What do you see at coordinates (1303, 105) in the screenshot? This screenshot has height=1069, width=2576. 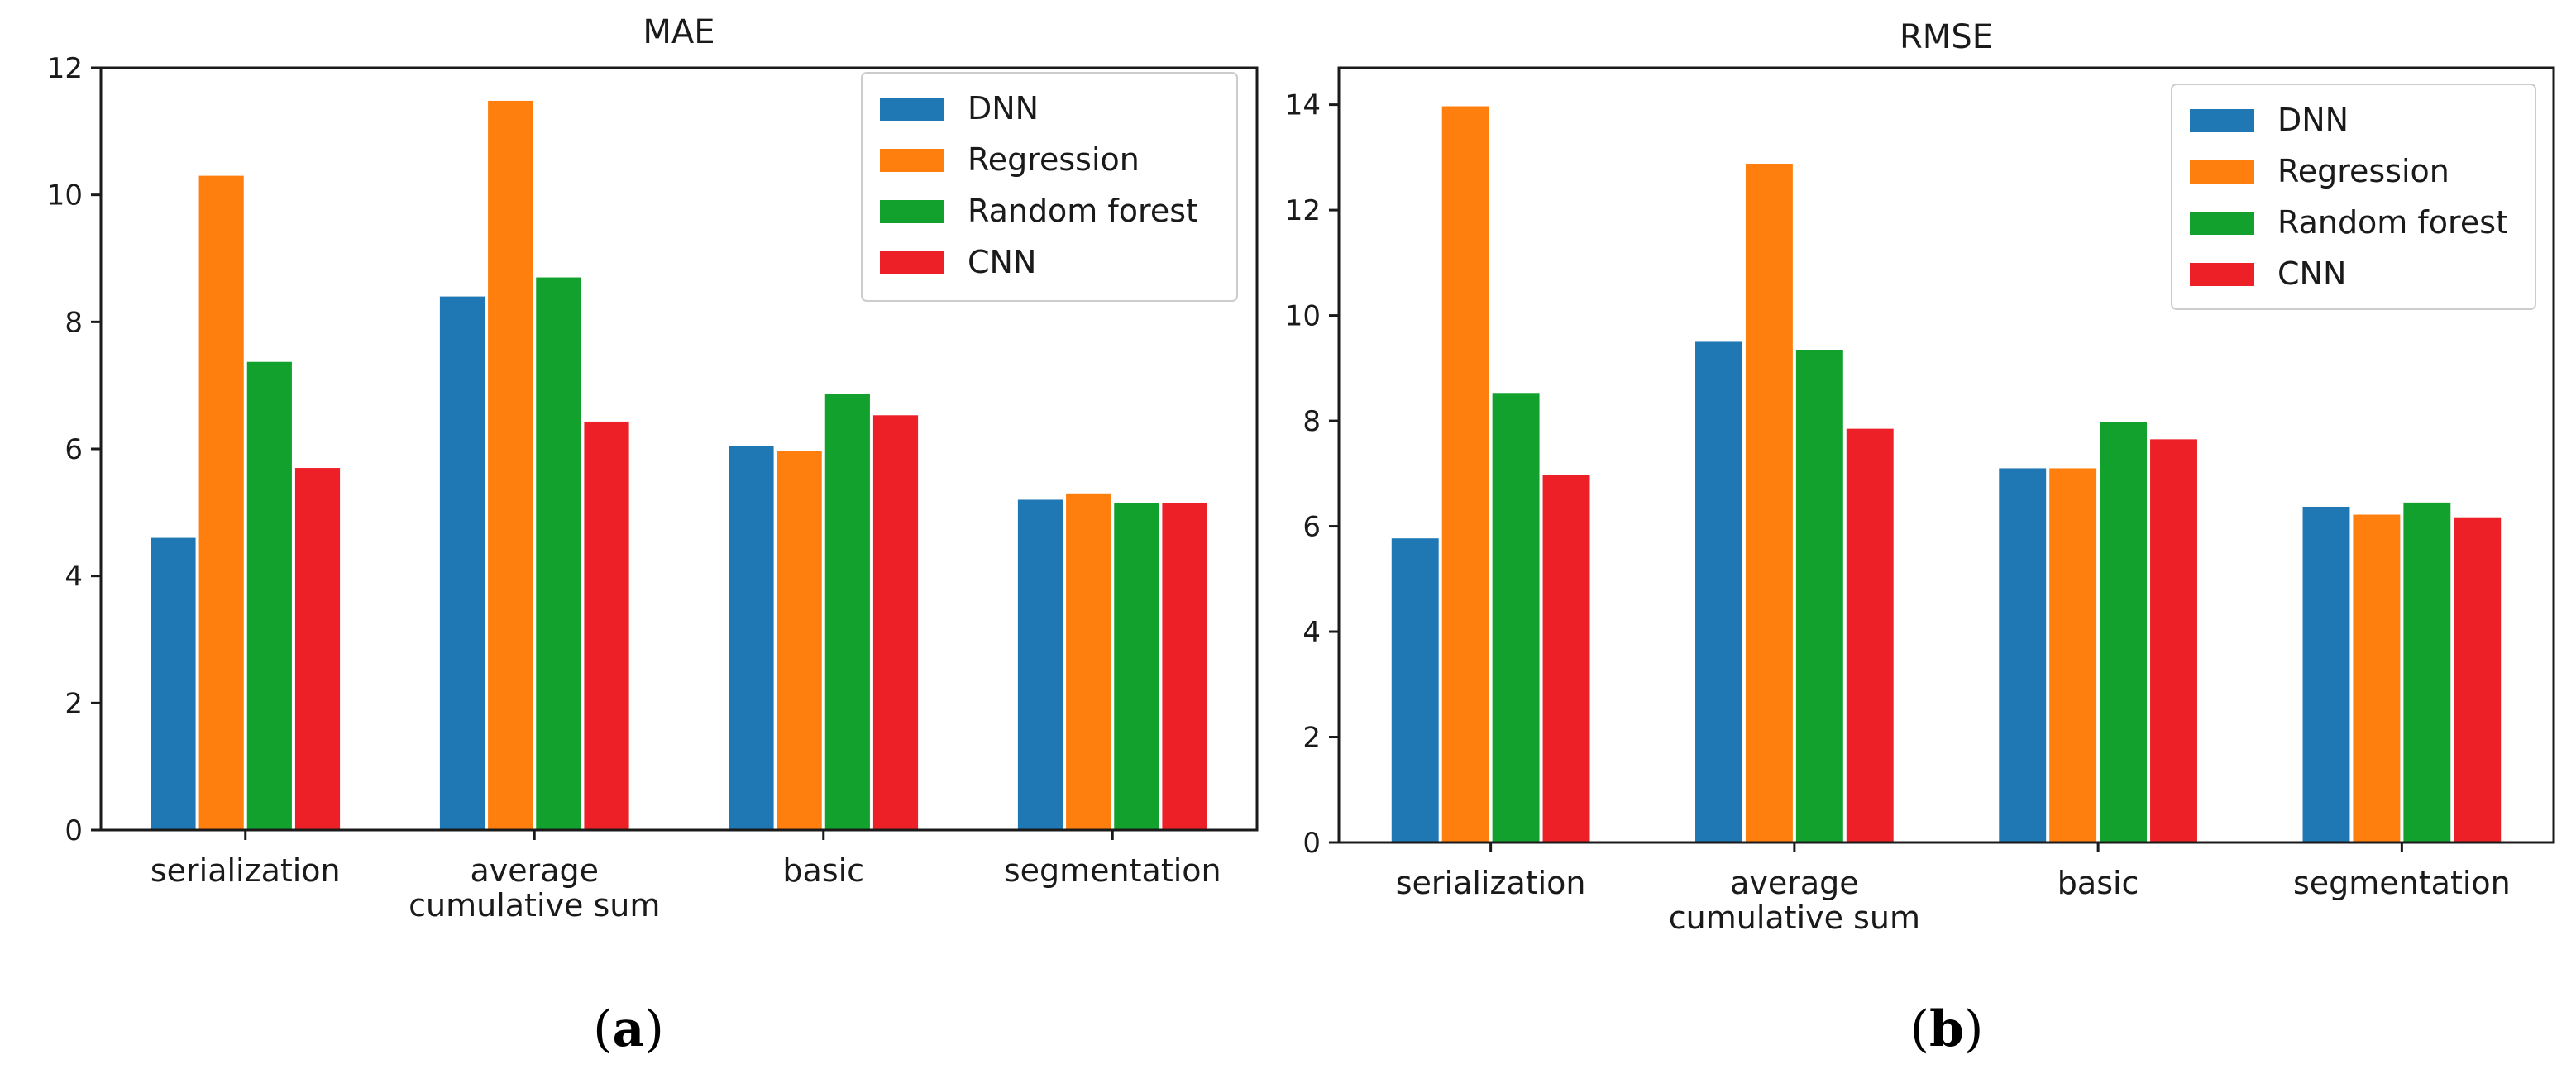 I see `y-tick-label: 14` at bounding box center [1303, 105].